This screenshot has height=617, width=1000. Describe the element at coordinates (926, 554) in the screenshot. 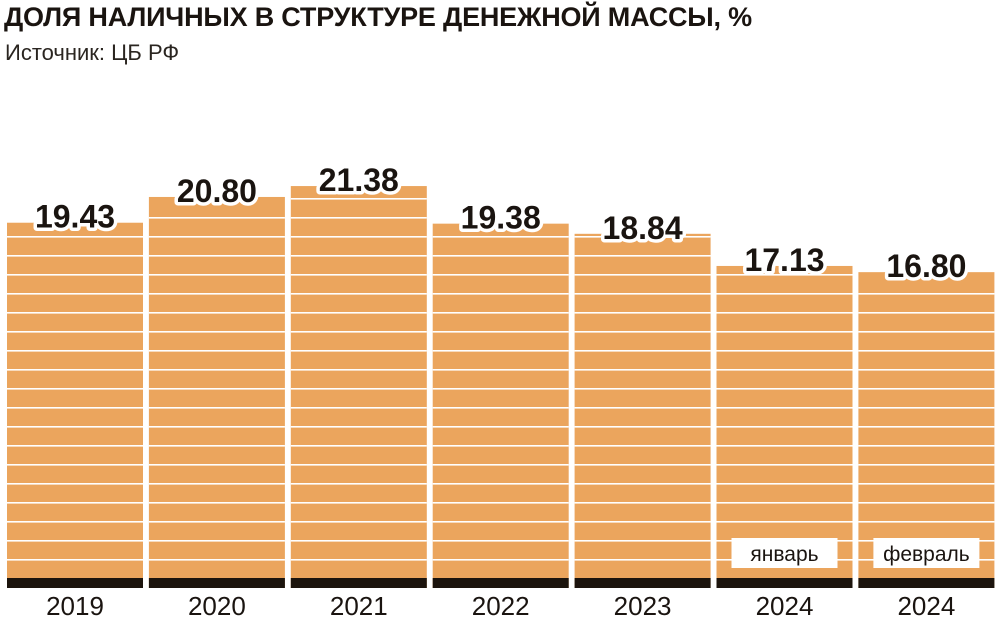

I see `month-tag-label: февраль` at that location.